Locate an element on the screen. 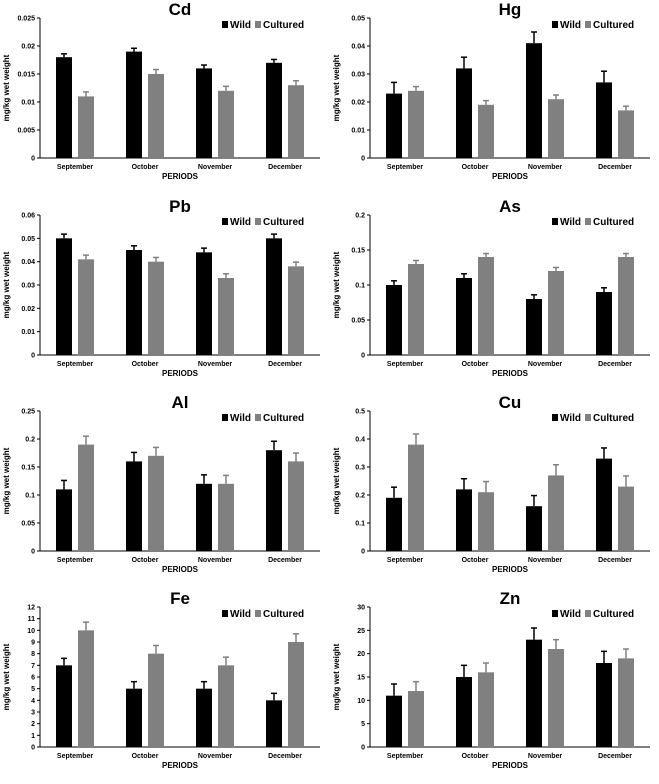 The height and width of the screenshot is (784, 659). y-tick-label: 1 is located at coordinates (33, 736).